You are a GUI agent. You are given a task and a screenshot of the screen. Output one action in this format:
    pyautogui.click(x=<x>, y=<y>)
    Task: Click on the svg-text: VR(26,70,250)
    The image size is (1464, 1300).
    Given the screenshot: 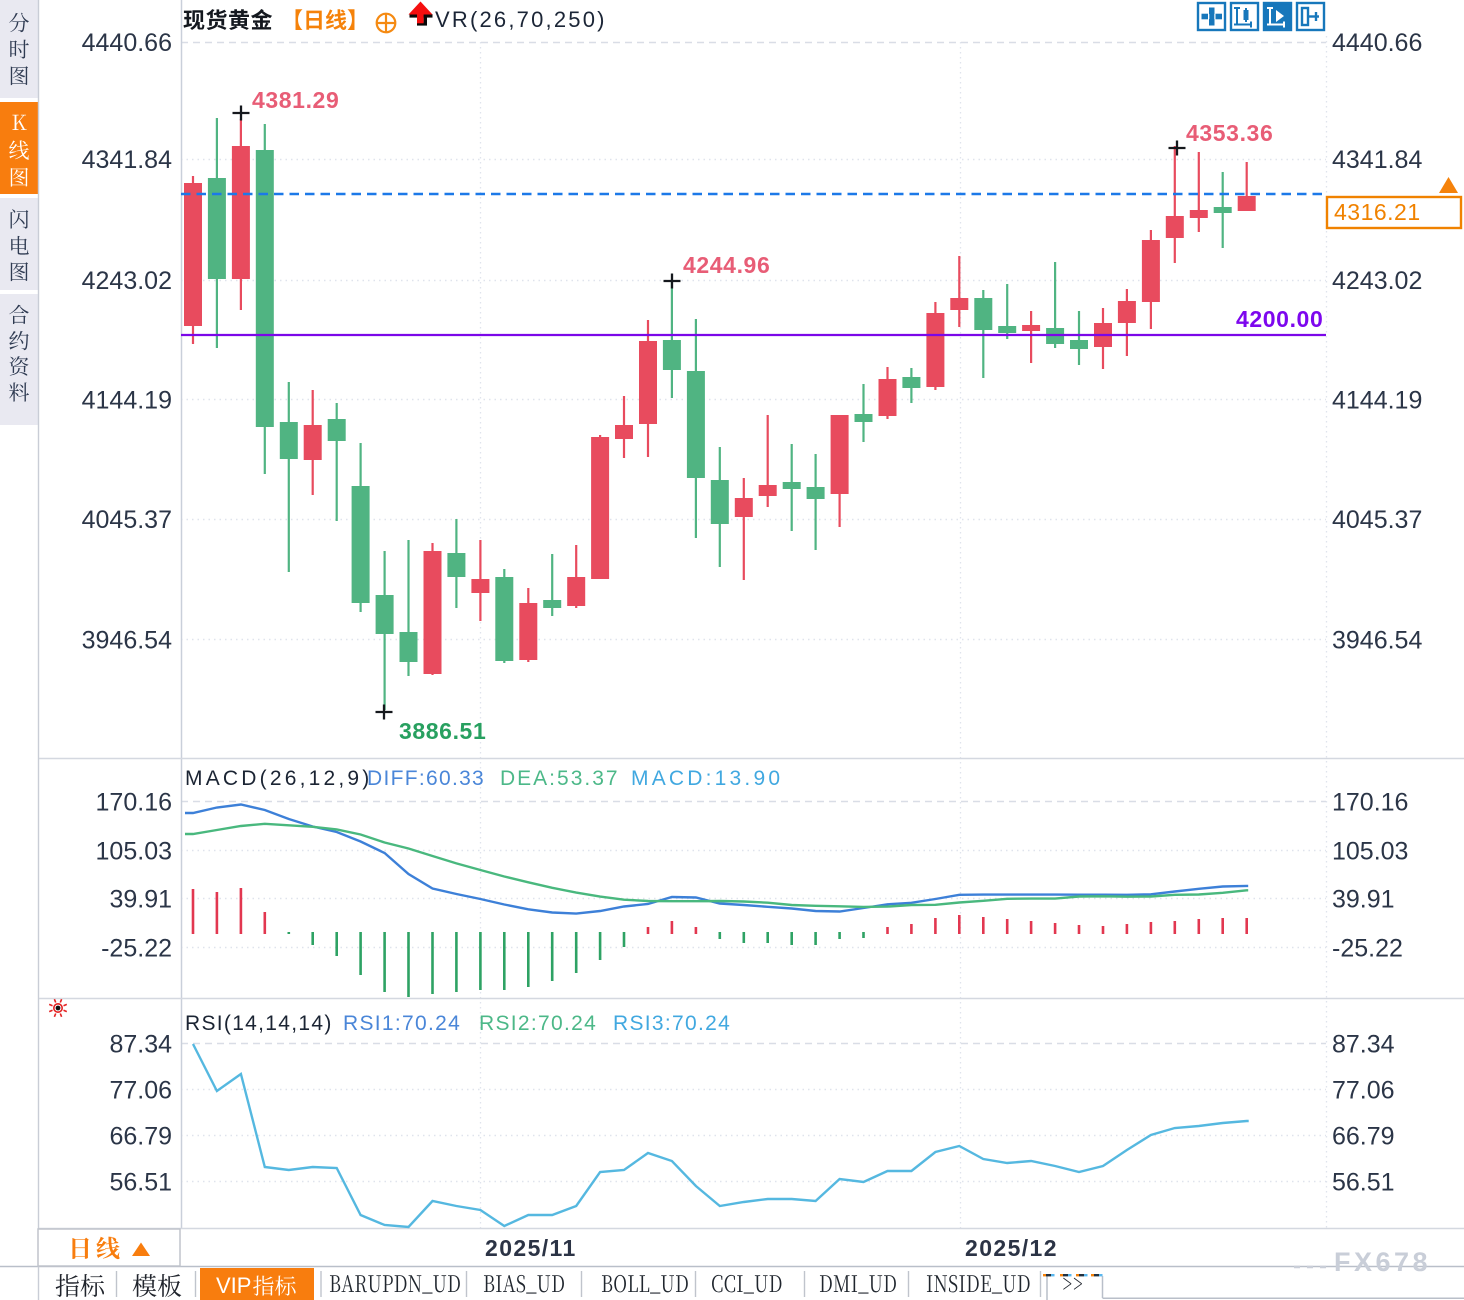 What is the action you would take?
    pyautogui.click(x=521, y=19)
    